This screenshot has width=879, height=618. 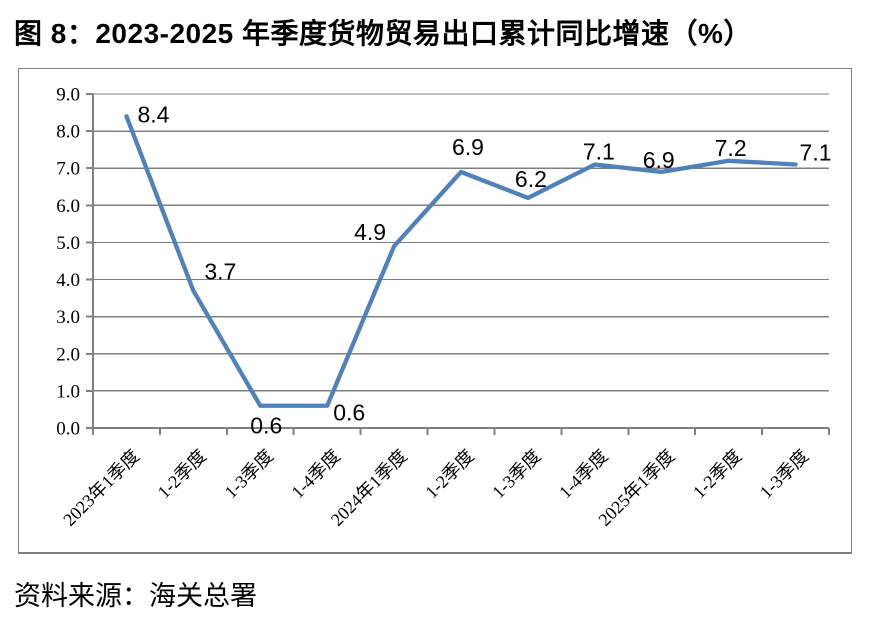 What do you see at coordinates (68, 354) in the screenshot?
I see `y-tick-label: 2.0` at bounding box center [68, 354].